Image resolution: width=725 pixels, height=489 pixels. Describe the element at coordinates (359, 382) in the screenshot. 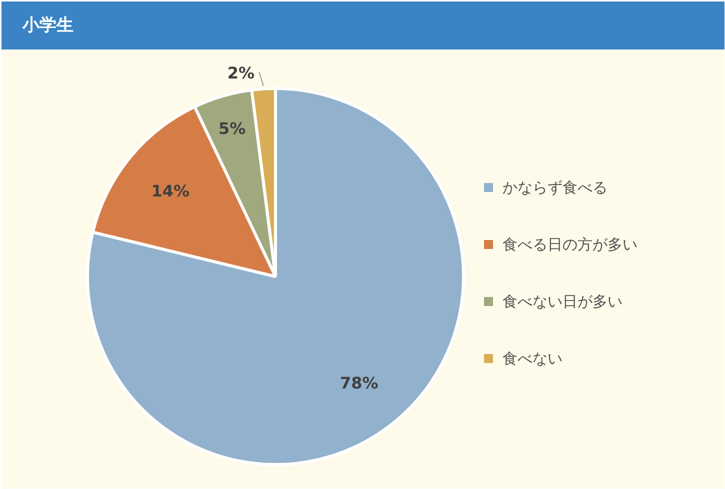

I see `data-label: 78%` at that location.